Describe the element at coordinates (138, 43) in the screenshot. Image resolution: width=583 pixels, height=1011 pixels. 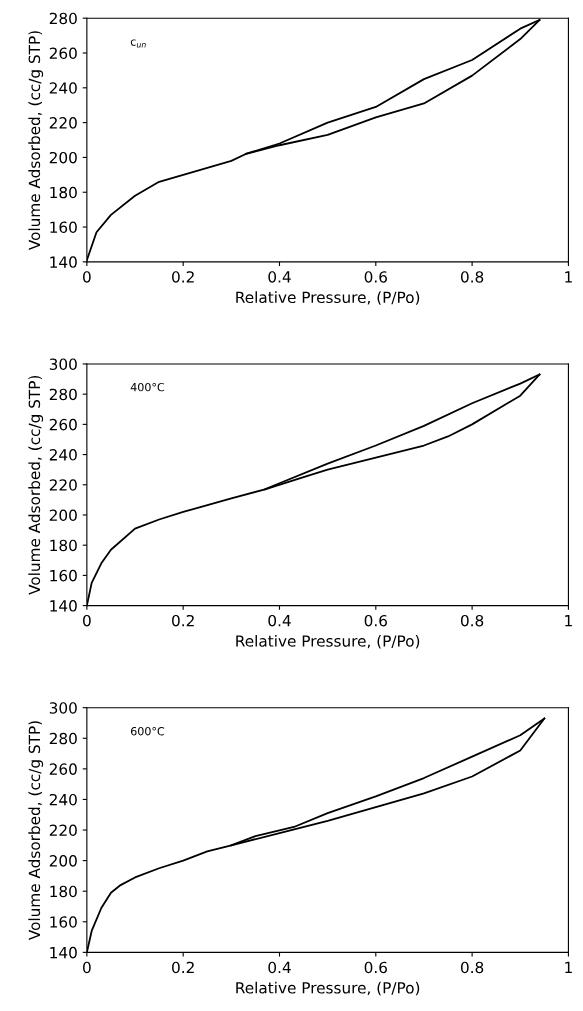
I see `annotation: c$_{un}$` at that location.